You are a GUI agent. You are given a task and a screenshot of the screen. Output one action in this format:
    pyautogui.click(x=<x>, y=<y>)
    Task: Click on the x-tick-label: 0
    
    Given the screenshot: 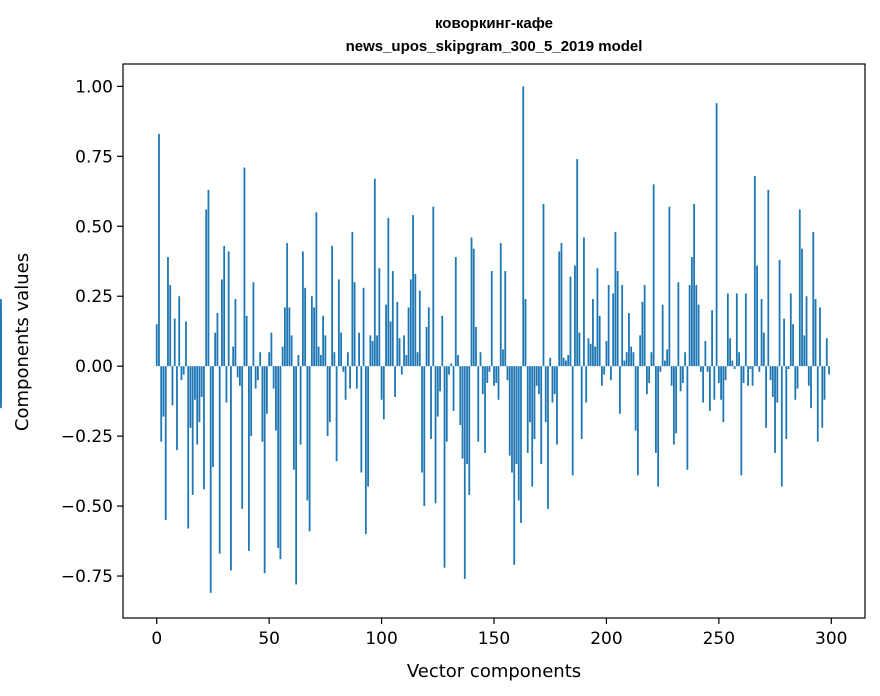 What is the action you would take?
    pyautogui.click(x=156, y=639)
    